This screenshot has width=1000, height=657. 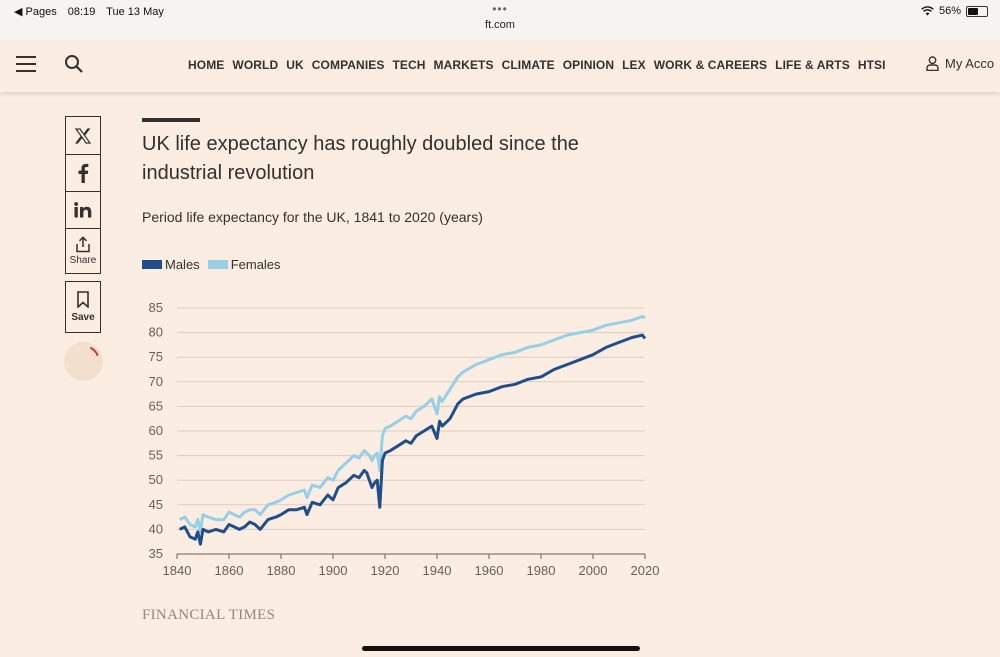 What do you see at coordinates (156, 455) in the screenshot?
I see `y-tick-label-55: 55` at bounding box center [156, 455].